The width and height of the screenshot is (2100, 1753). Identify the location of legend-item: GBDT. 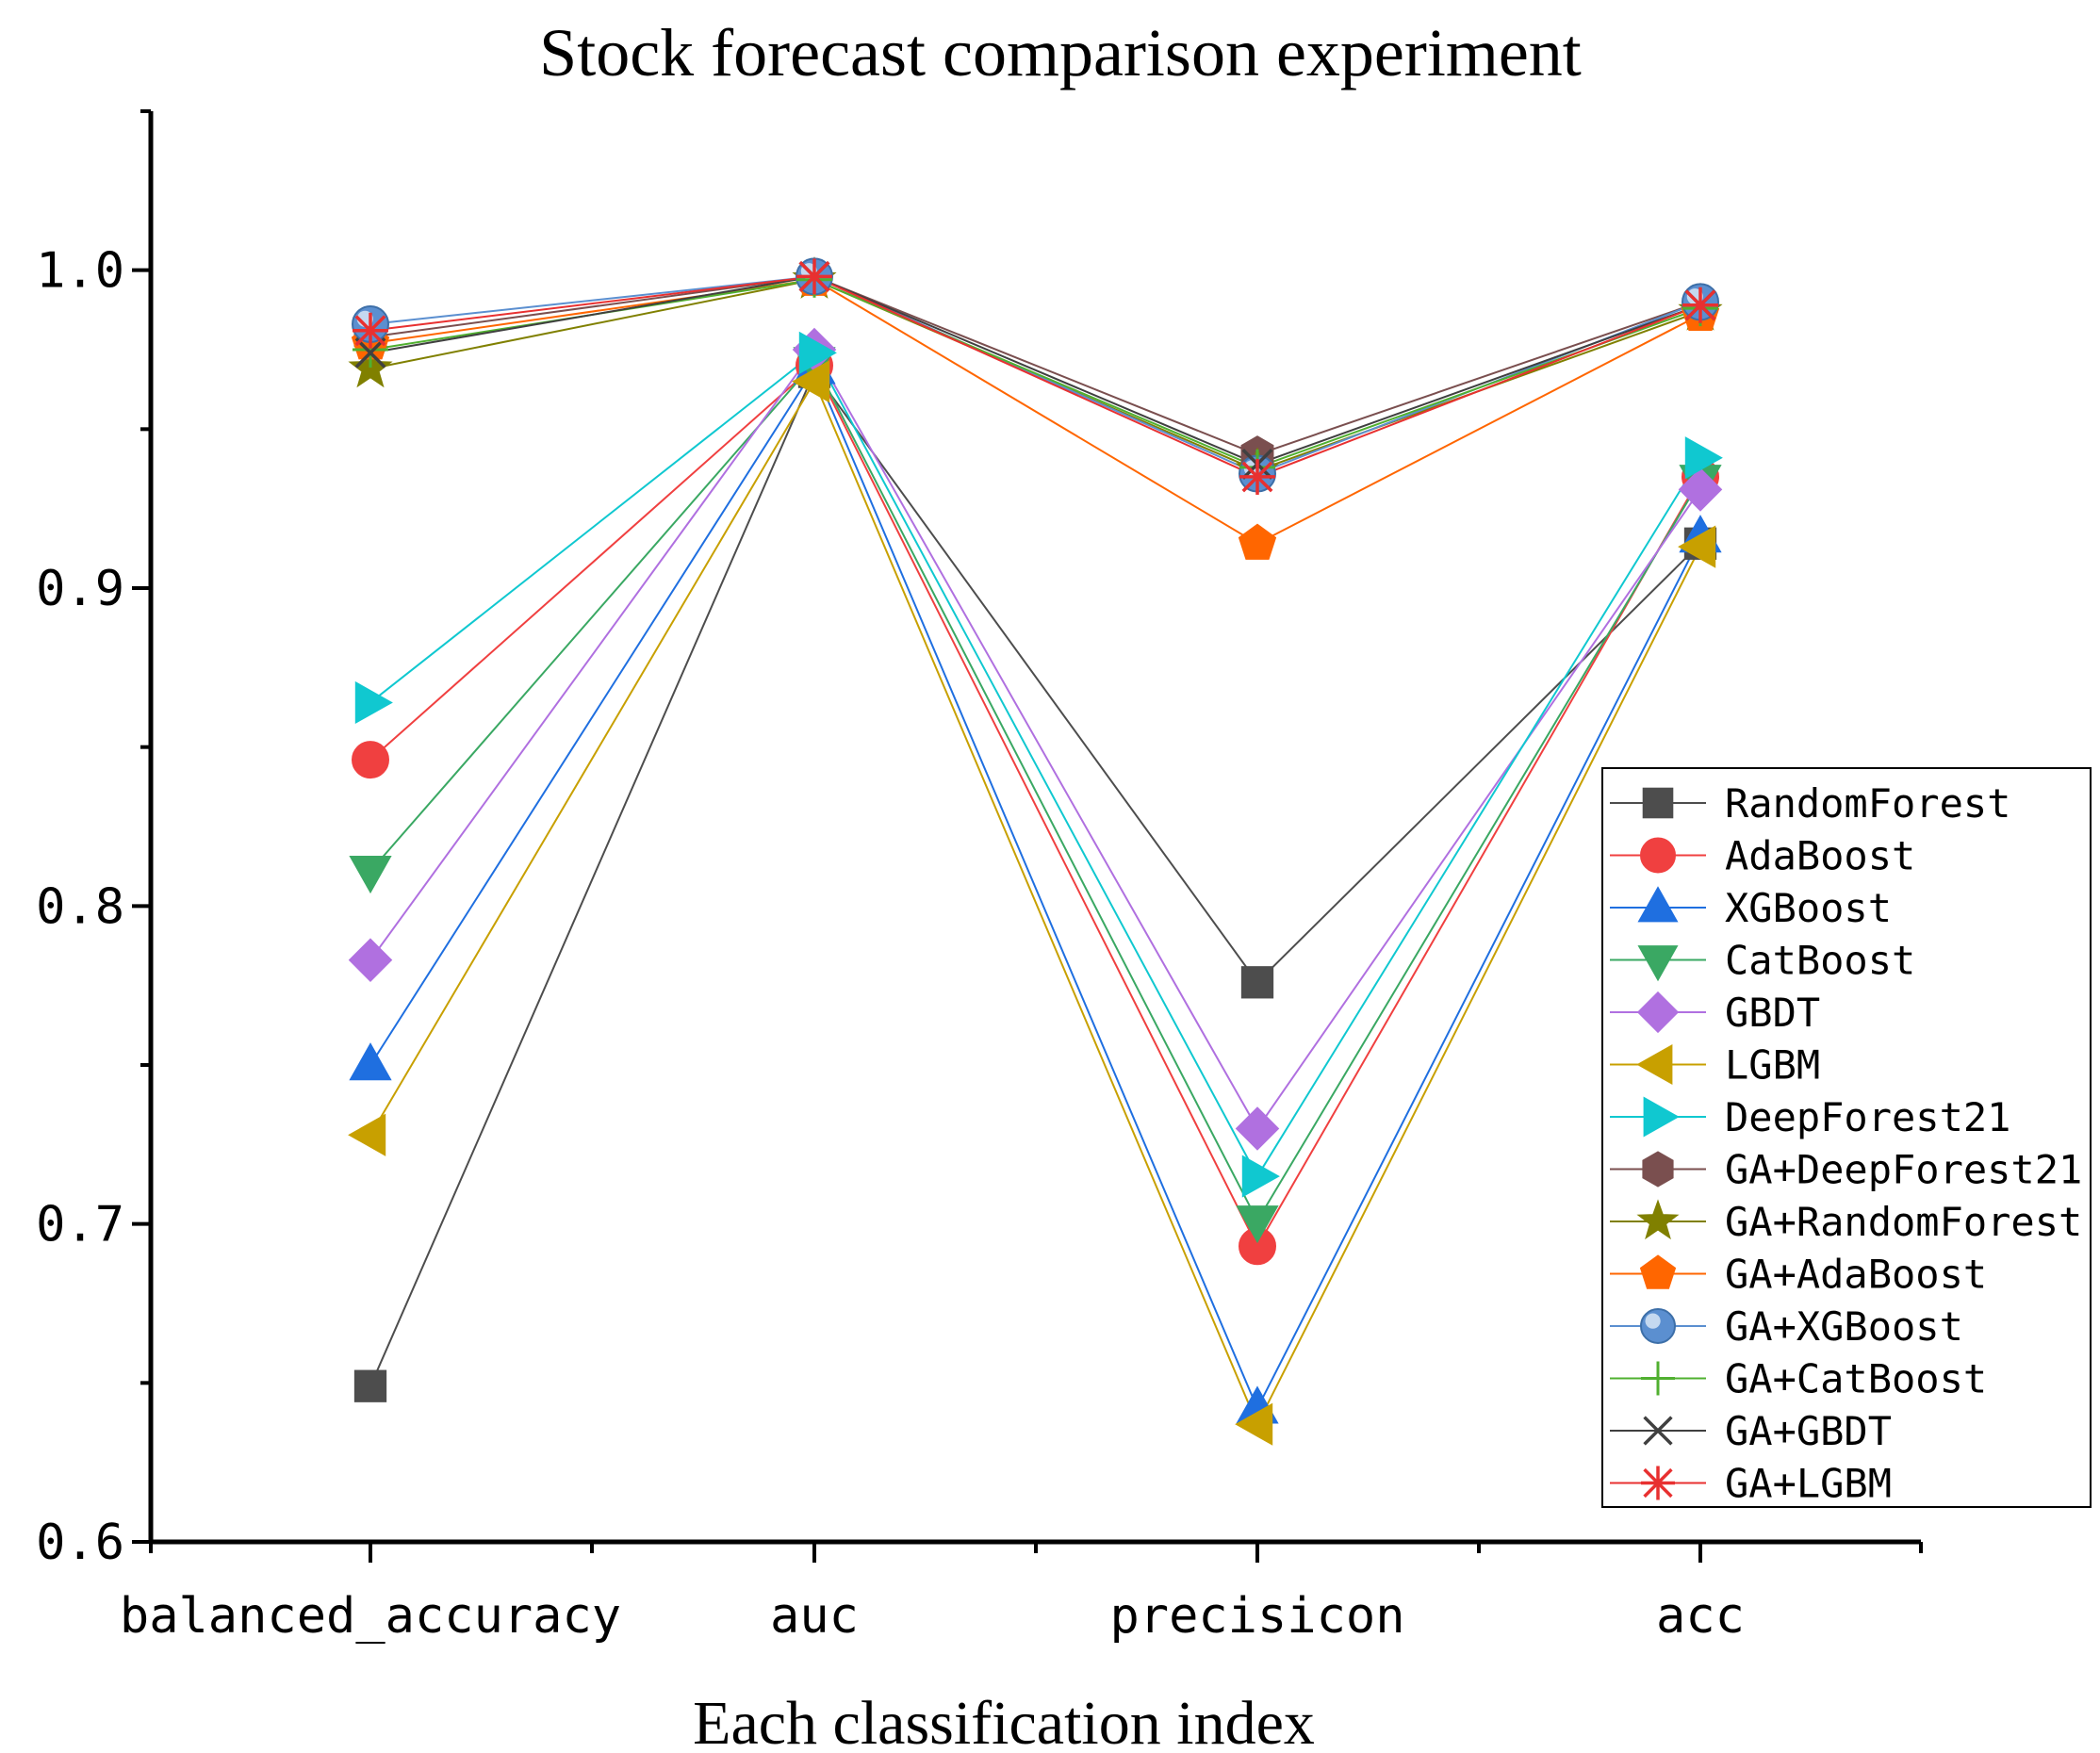
(1715, 1013).